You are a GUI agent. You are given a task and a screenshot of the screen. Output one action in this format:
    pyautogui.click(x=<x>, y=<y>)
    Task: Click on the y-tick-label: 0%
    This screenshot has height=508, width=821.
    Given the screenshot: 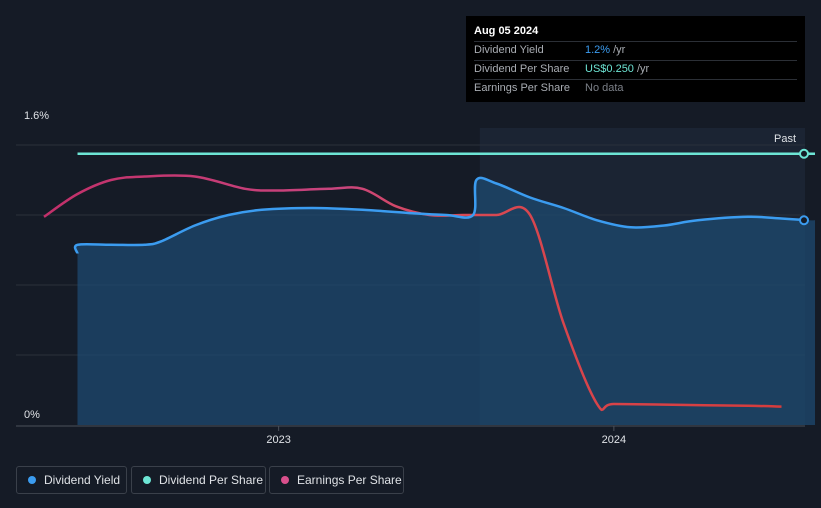 What is the action you would take?
    pyautogui.click(x=32, y=415)
    